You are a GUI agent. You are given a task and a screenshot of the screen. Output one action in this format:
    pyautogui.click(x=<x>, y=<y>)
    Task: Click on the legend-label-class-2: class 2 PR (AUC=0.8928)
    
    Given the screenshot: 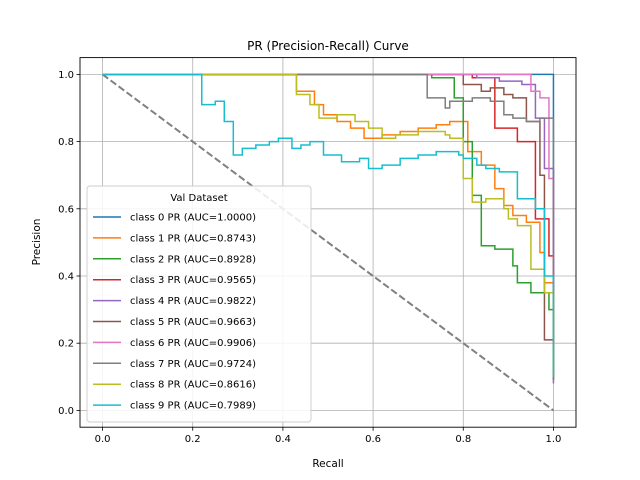 What is the action you would take?
    pyautogui.click(x=193, y=259)
    